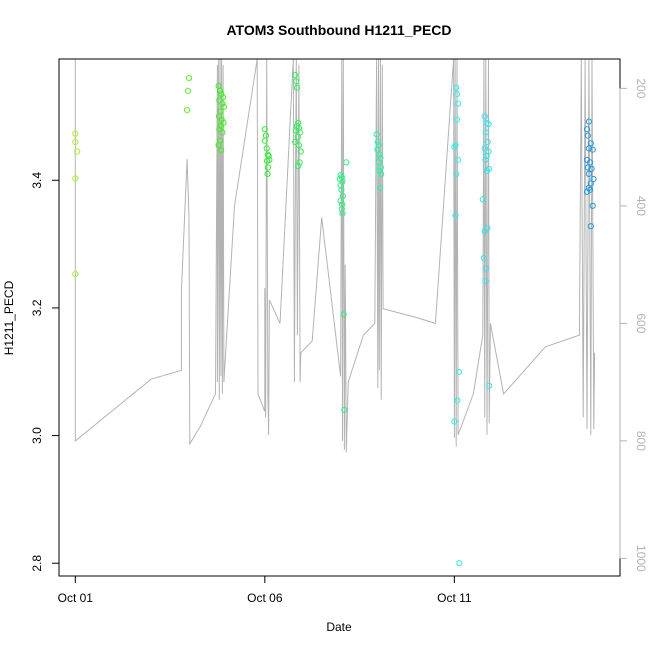  Describe the element at coordinates (37, 435) in the screenshot. I see `y-tick-label: 3.0` at that location.